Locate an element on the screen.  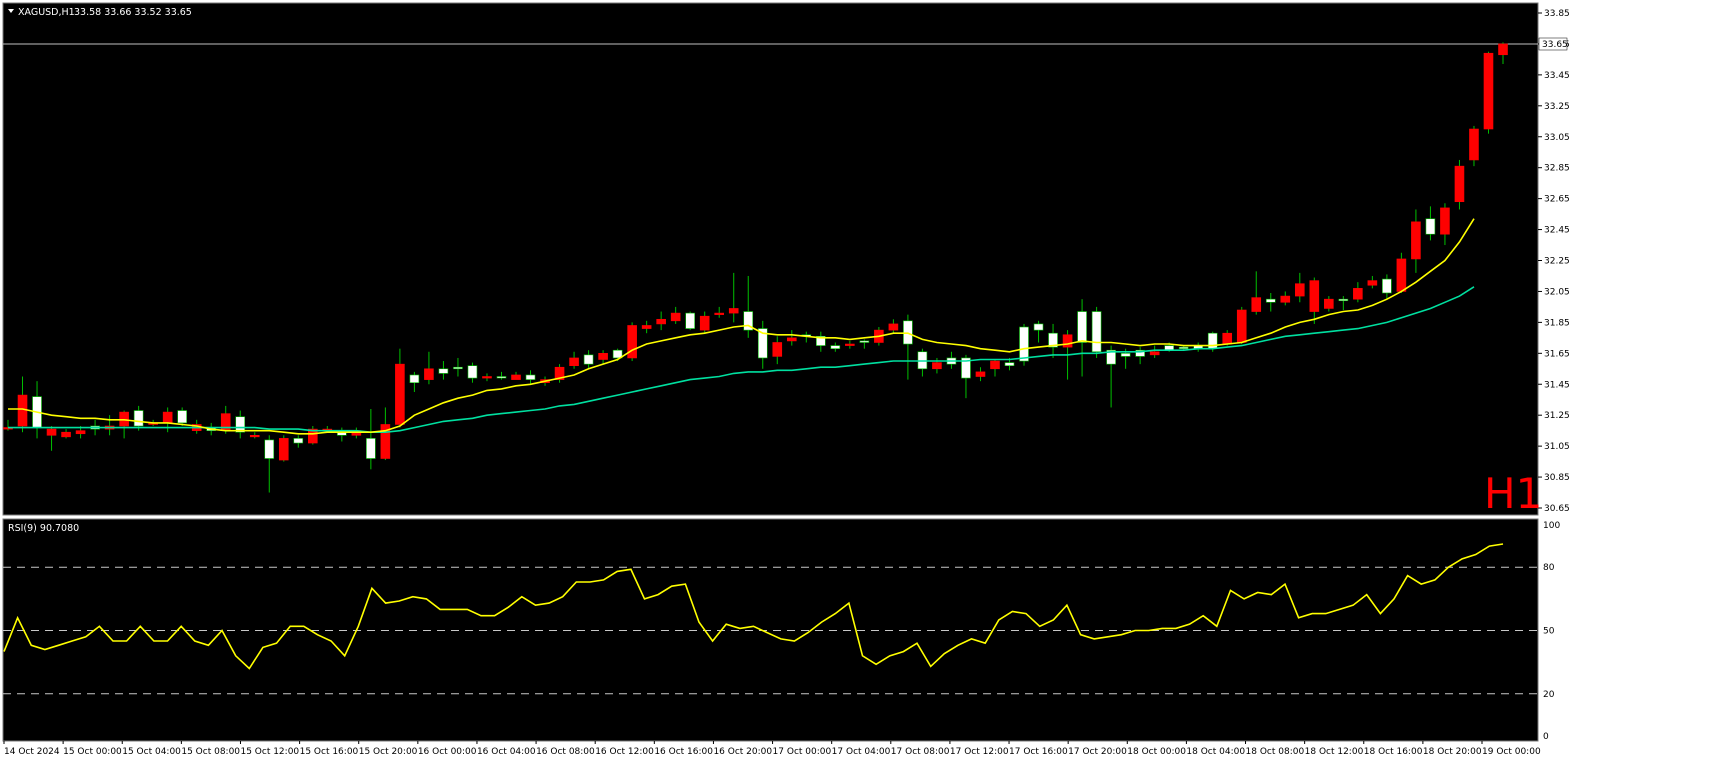
time-tick-label: 15 Oct 16:00 is located at coordinates (329, 752).